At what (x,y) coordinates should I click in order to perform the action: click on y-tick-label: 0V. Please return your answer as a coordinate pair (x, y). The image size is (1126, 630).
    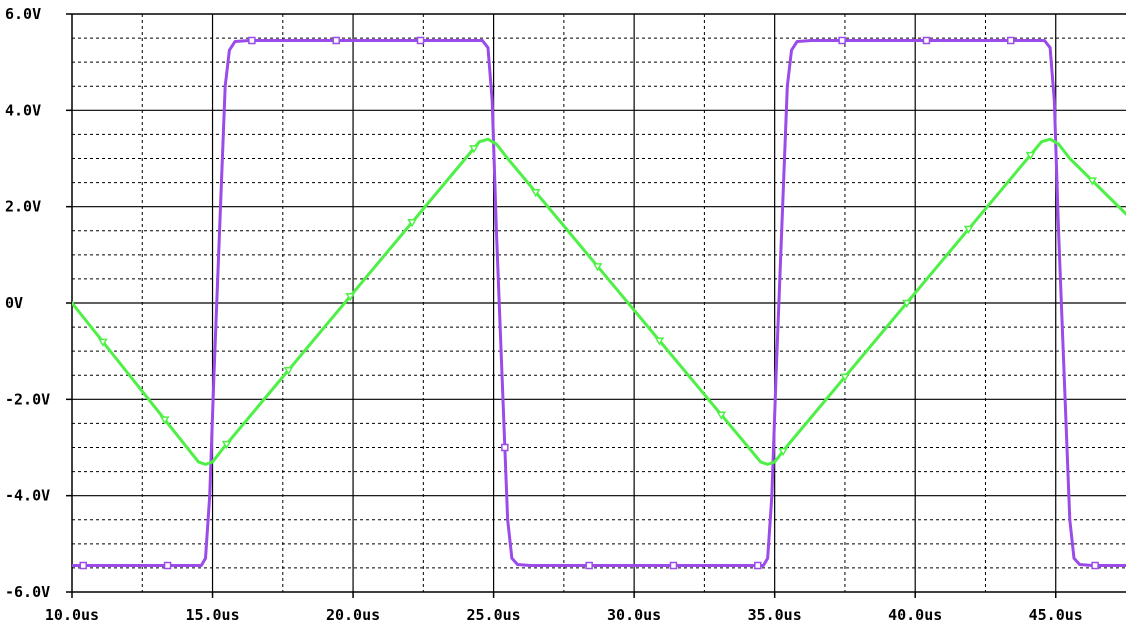
    Looking at the image, I should click on (14, 303).